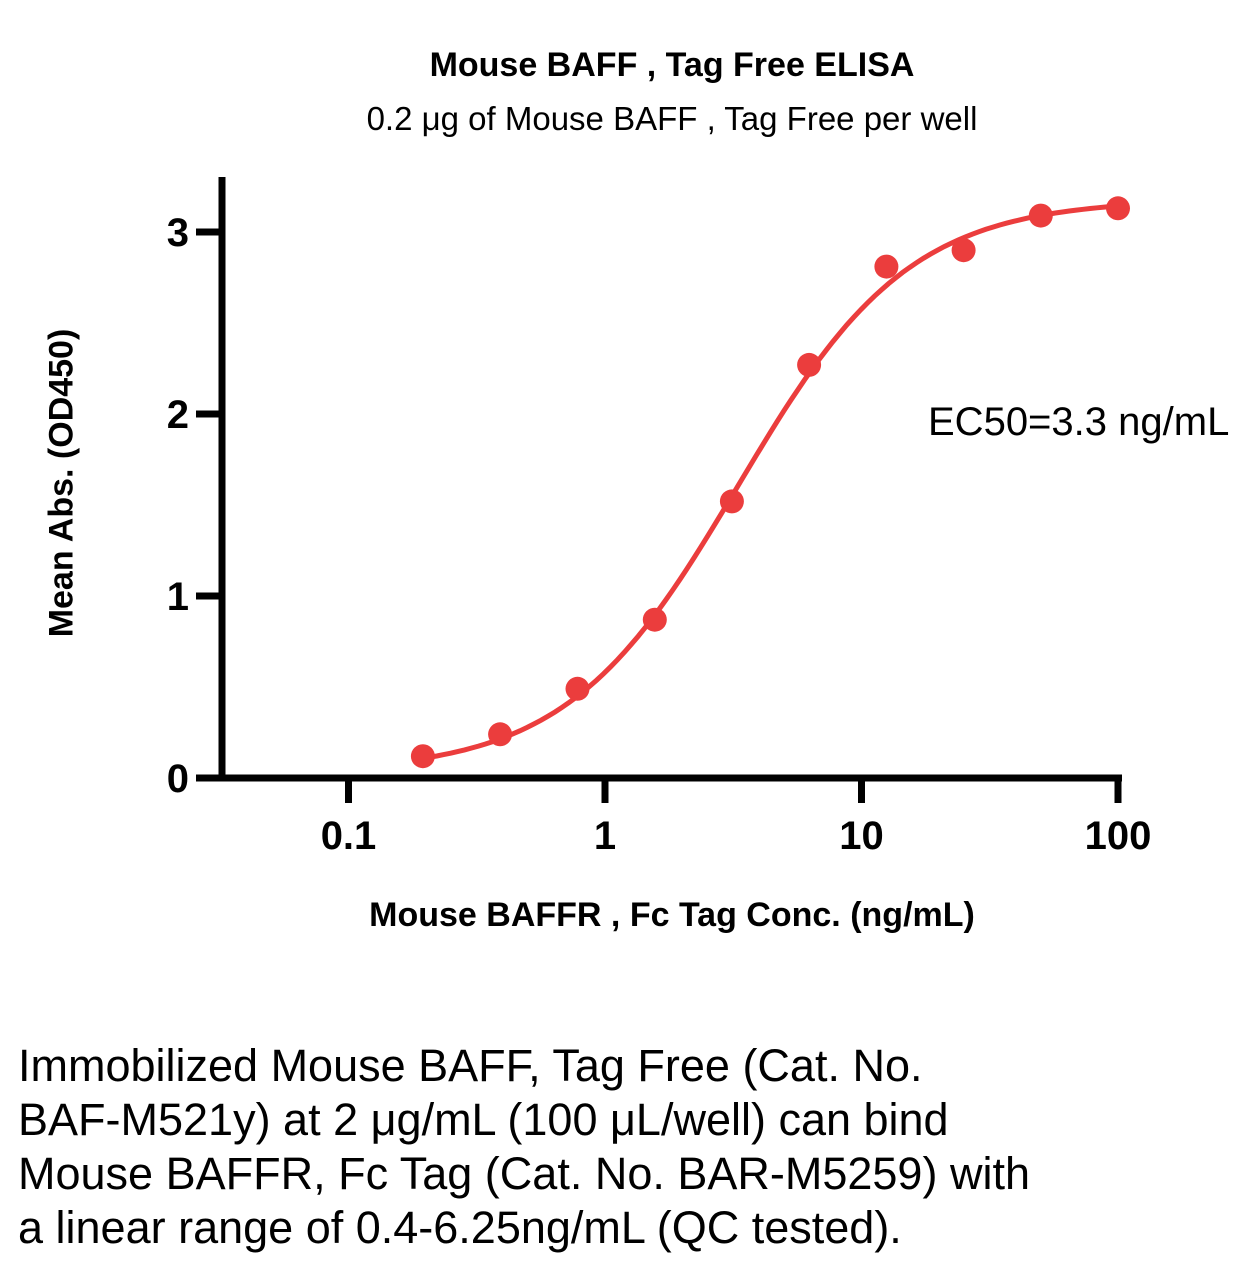 The image size is (1256, 1263). I want to click on y-tick-label: 1, so click(178, 597).